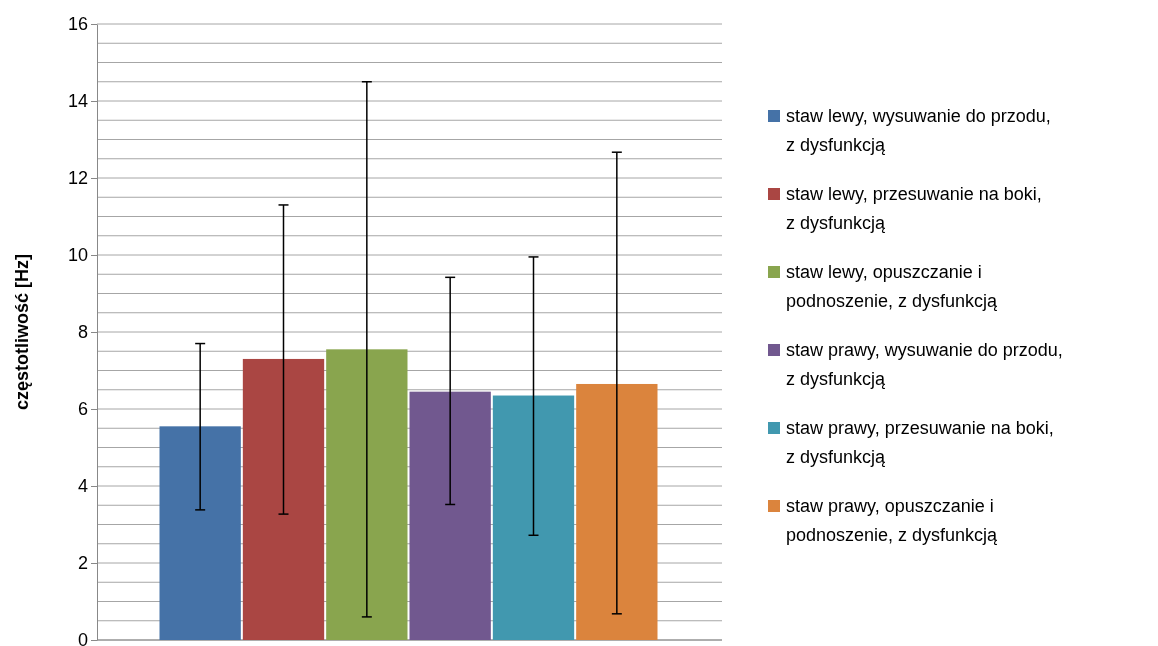 The width and height of the screenshot is (1158, 646). I want to click on legend-label: staw lewy, opuszczanie i podnoszenie, z dysfunkcją, so click(892, 286).